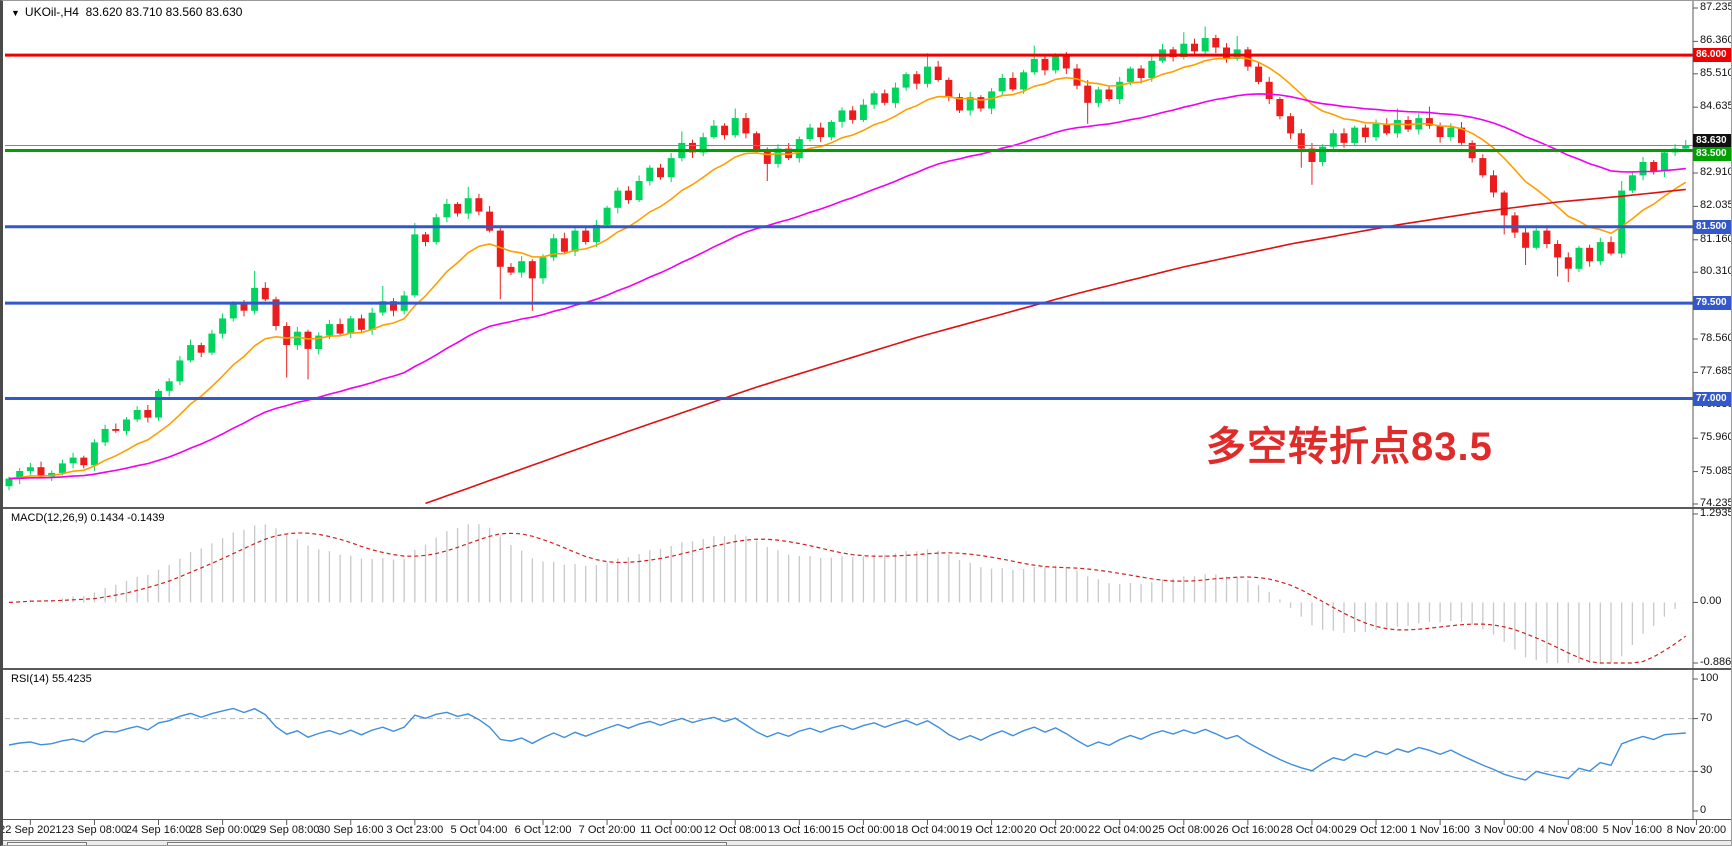  Describe the element at coordinates (127, 518) in the screenshot. I see `macd-values: 0.1434 -0.1439` at that location.